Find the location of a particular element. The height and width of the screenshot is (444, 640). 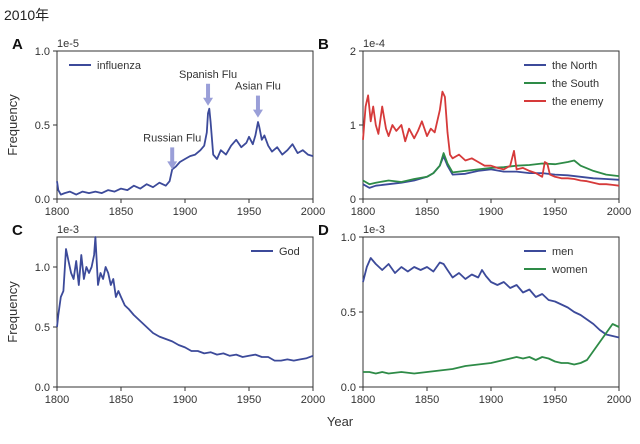

series-line-the-enemy is located at coordinates (491, 138).